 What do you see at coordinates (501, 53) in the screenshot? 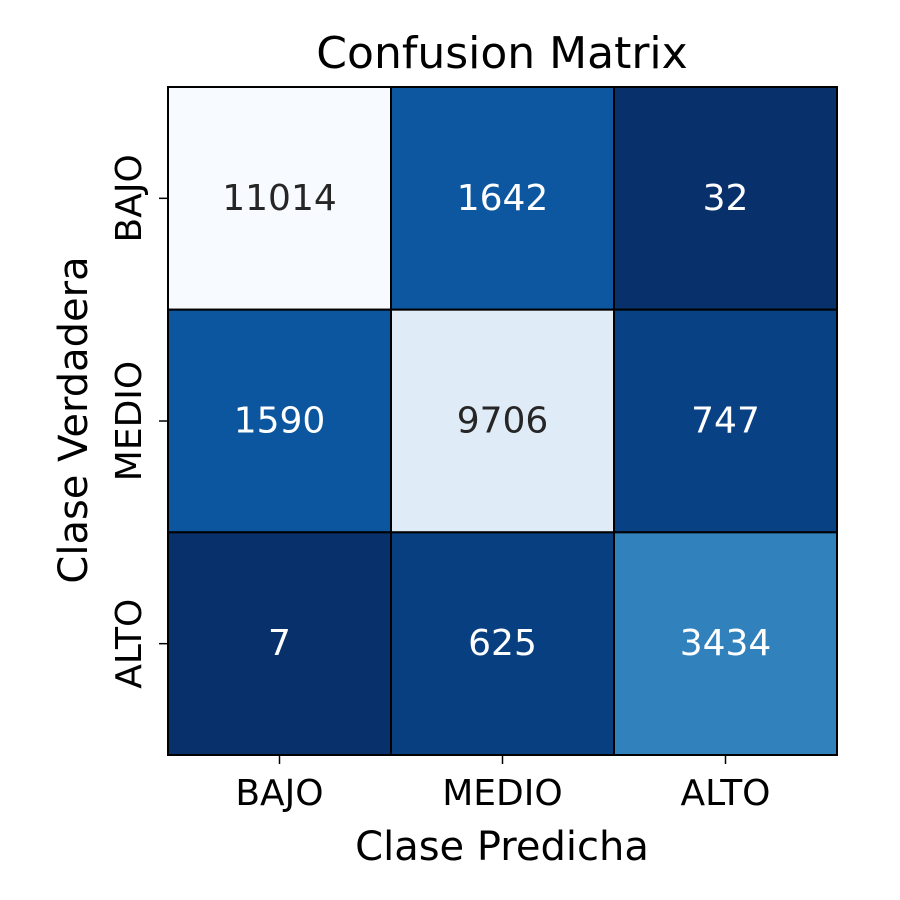
I see `chart-title: Confusion Matrix` at bounding box center [501, 53].